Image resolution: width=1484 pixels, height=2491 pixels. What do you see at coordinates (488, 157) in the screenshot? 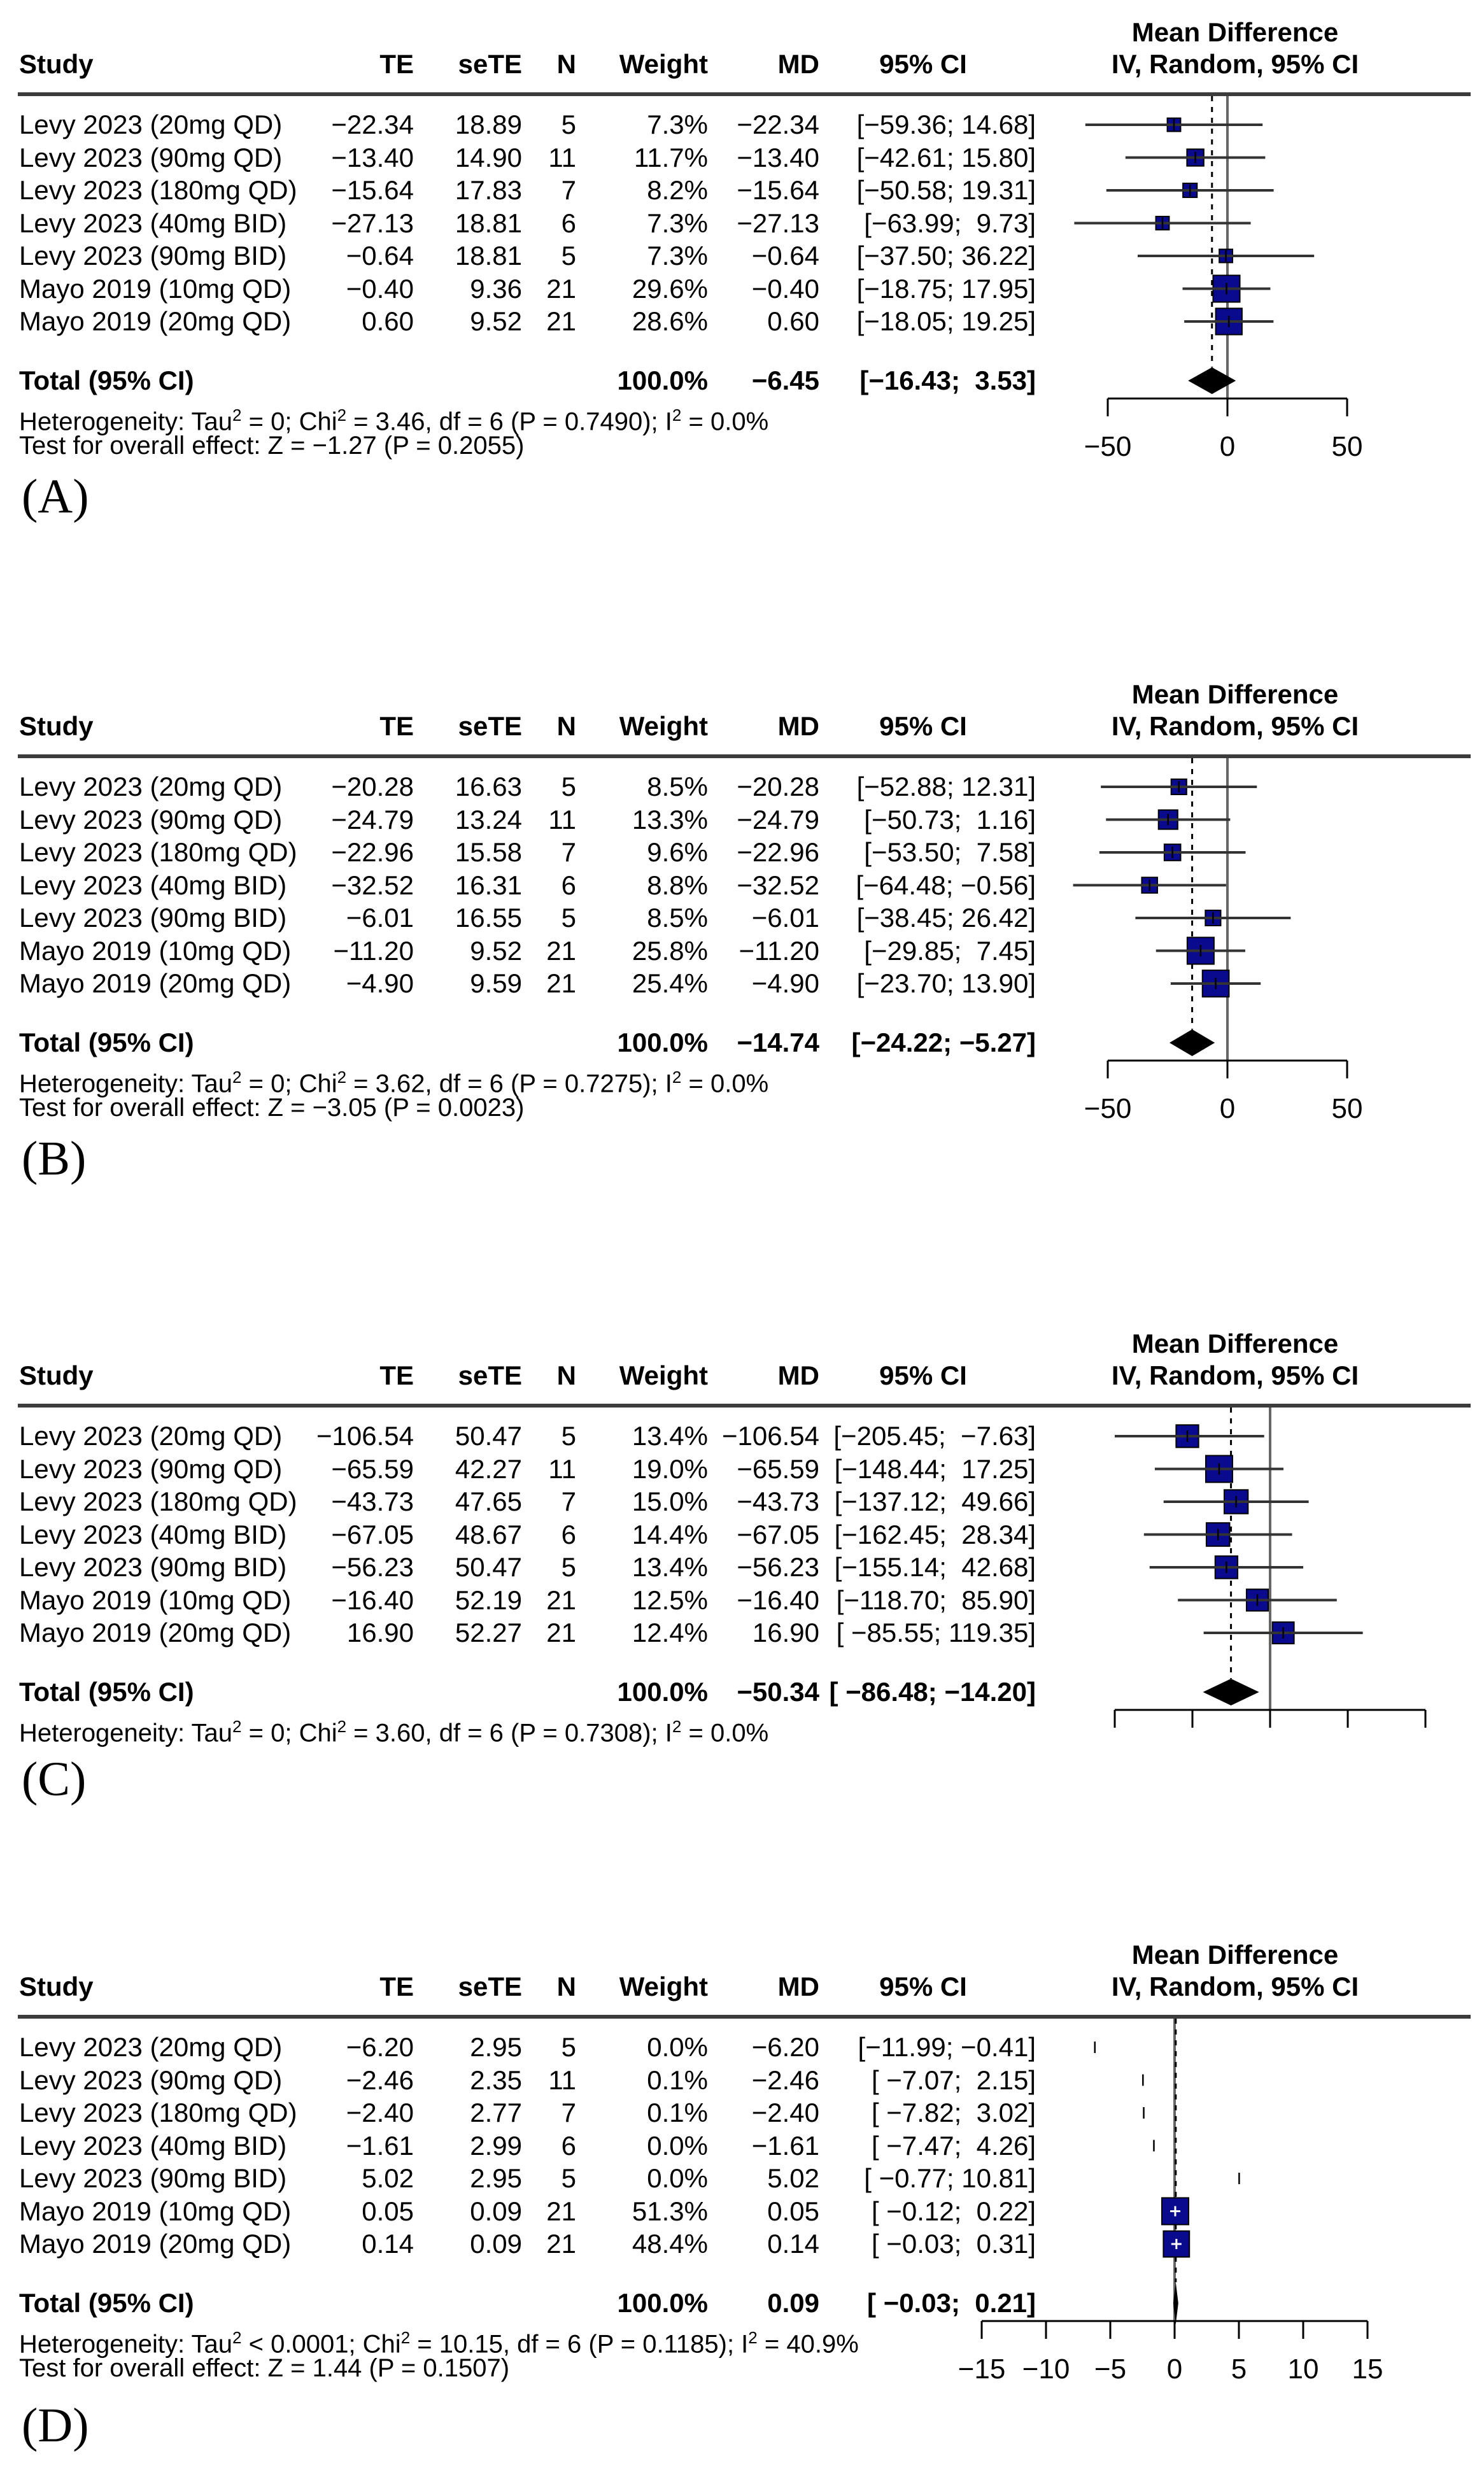
I see `row-sete: 14.90` at bounding box center [488, 157].